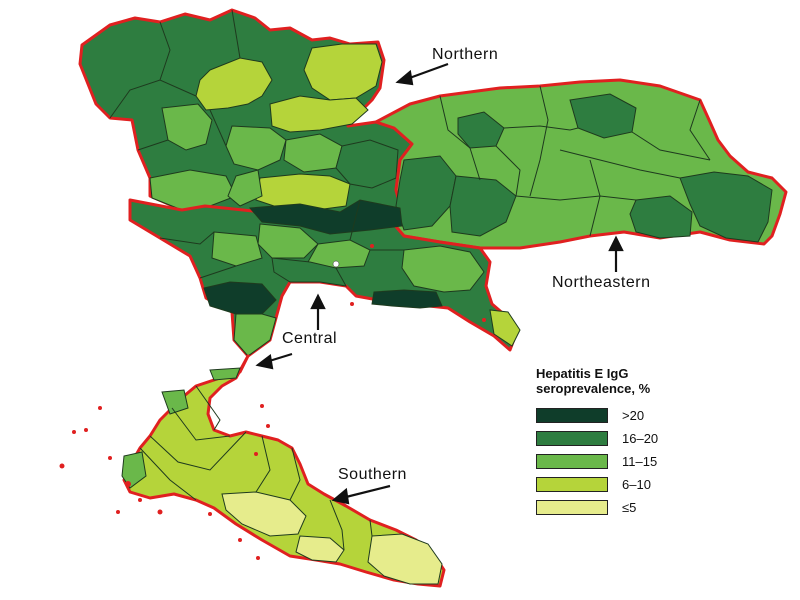  I want to click on province-chanthaburi, so click(407, 299).